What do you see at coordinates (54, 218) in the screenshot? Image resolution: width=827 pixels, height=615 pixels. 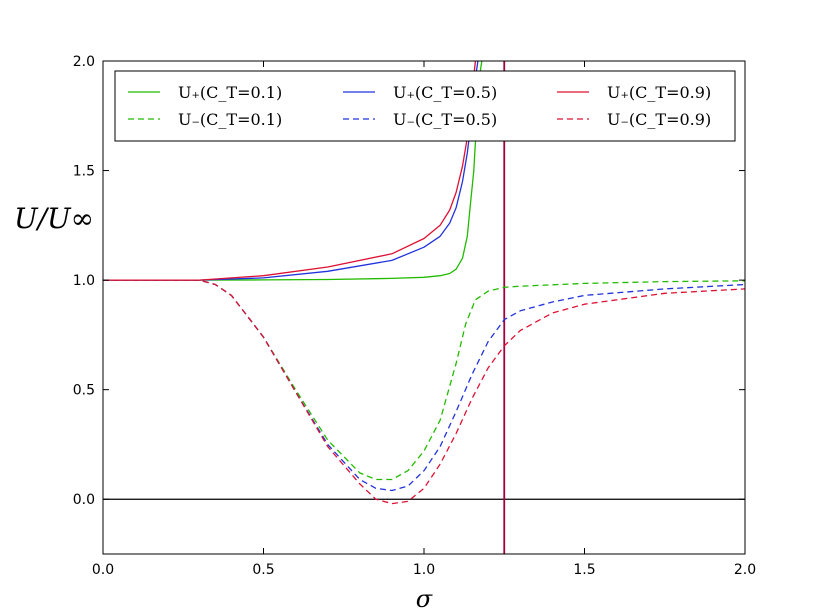 I see `y-axis-label: U/U∞` at bounding box center [54, 218].